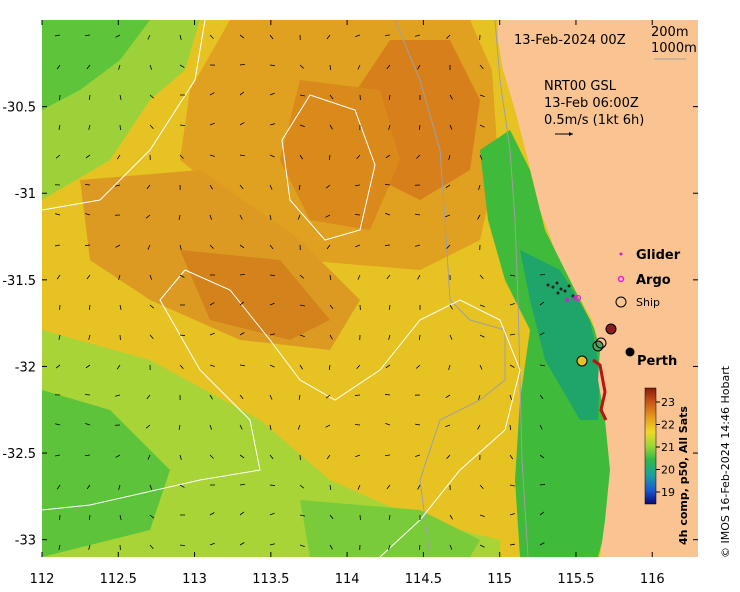 The image size is (740, 592). What do you see at coordinates (669, 32) in the screenshot?
I see `isobath-200m-label: 200m` at bounding box center [669, 32].